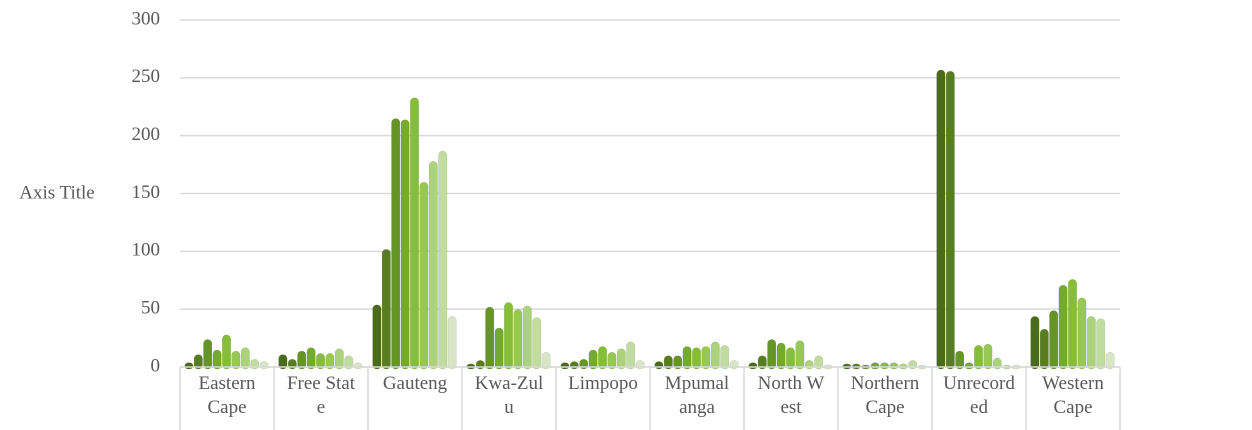  What do you see at coordinates (885, 395) in the screenshot?
I see `x-tick-label: Northern Cape` at bounding box center [885, 395].